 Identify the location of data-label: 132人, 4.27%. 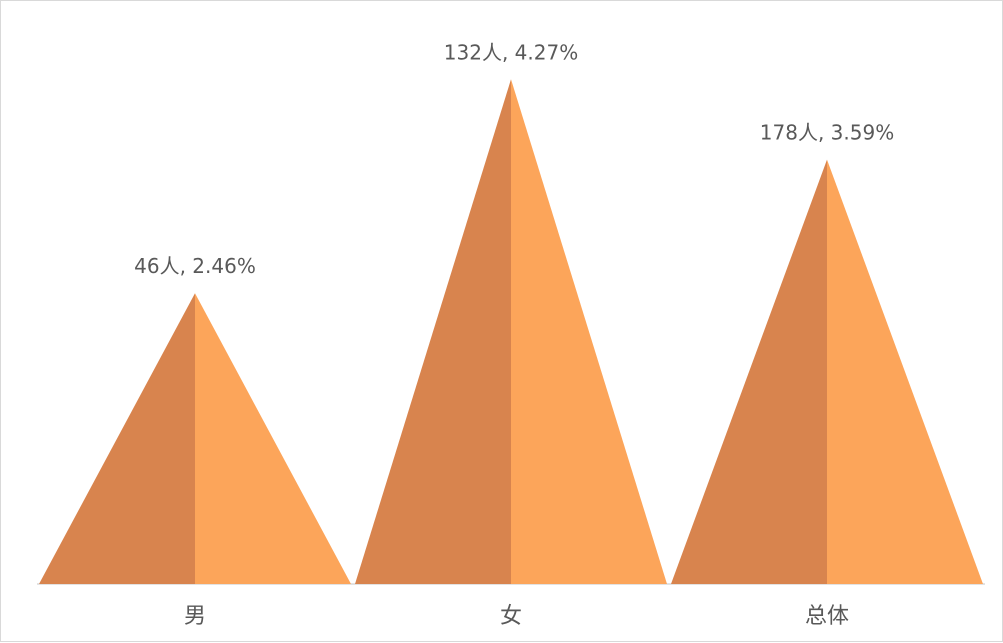
(511, 52).